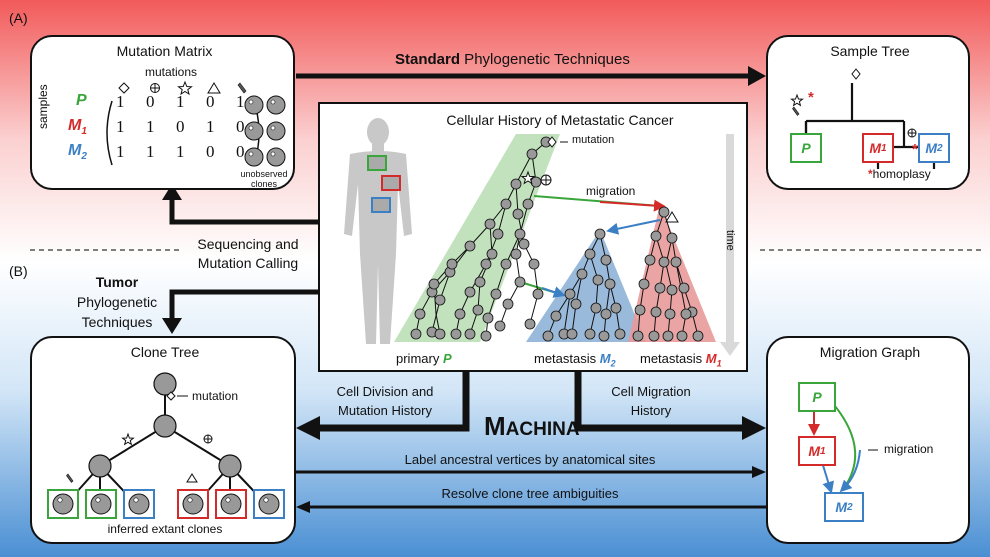 The image size is (990, 557). Describe the element at coordinates (817, 397) in the screenshot. I see `migration-node-p: P` at that location.